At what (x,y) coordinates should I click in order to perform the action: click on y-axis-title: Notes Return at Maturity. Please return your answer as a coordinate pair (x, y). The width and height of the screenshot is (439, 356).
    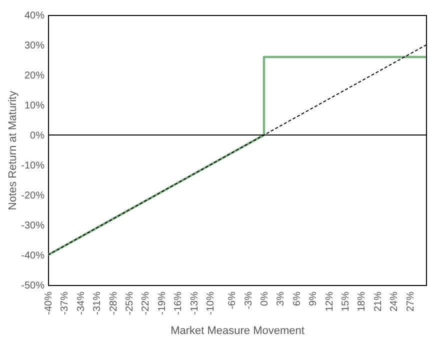
    Looking at the image, I should click on (13, 150).